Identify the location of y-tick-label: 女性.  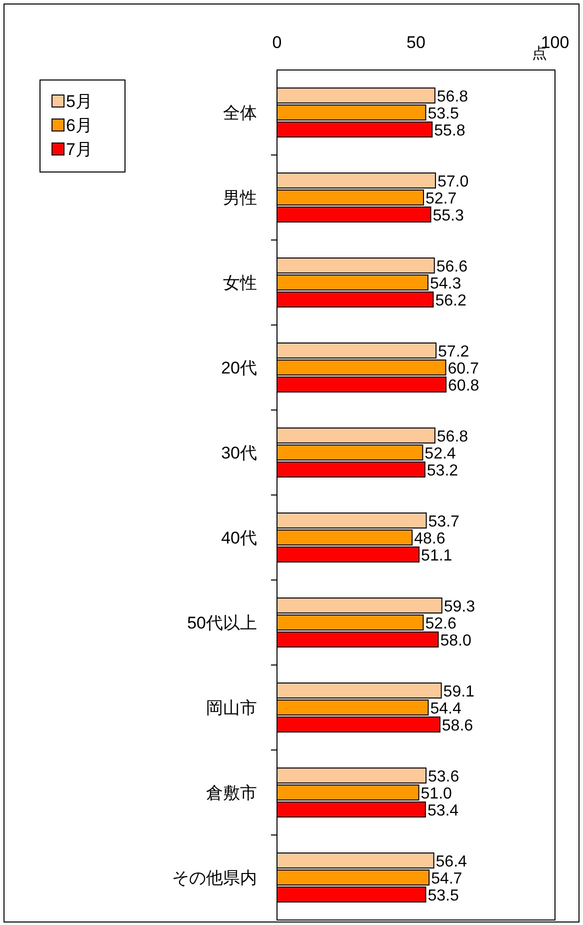
(240, 283).